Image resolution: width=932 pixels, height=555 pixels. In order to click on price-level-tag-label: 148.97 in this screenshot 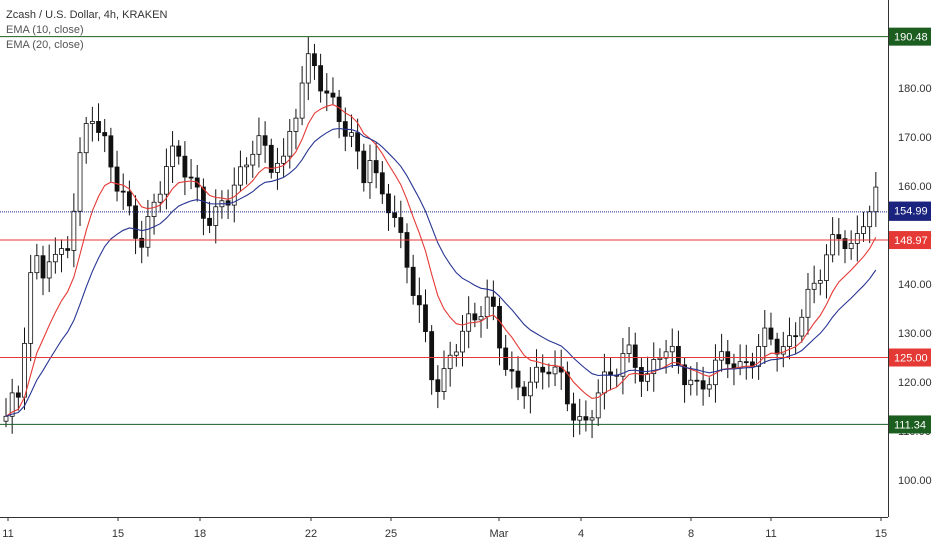, I will do `click(911, 241)`.